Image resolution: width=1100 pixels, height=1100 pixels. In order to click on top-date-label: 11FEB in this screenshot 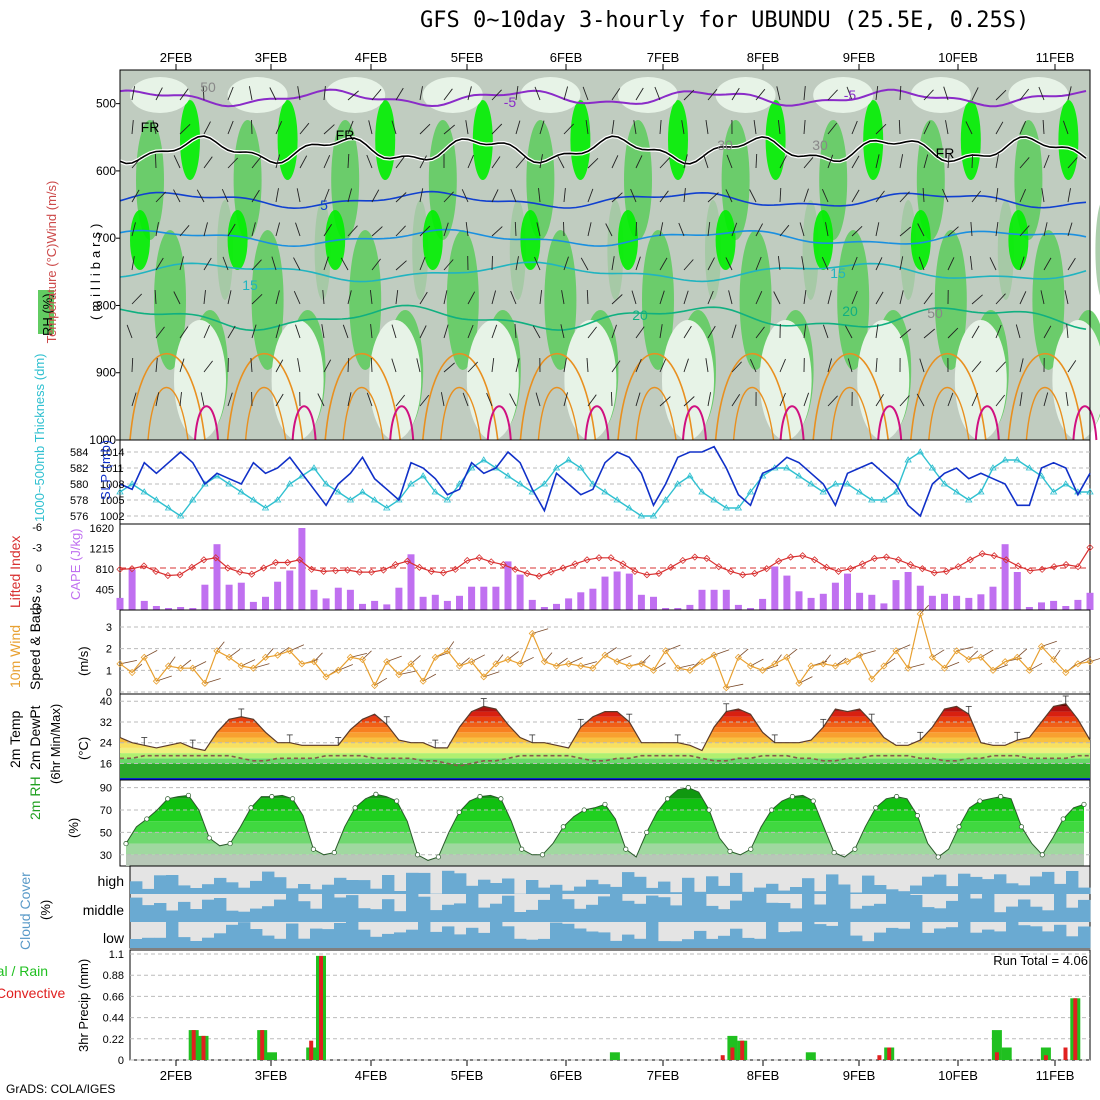, I will do `click(1055, 57)`.